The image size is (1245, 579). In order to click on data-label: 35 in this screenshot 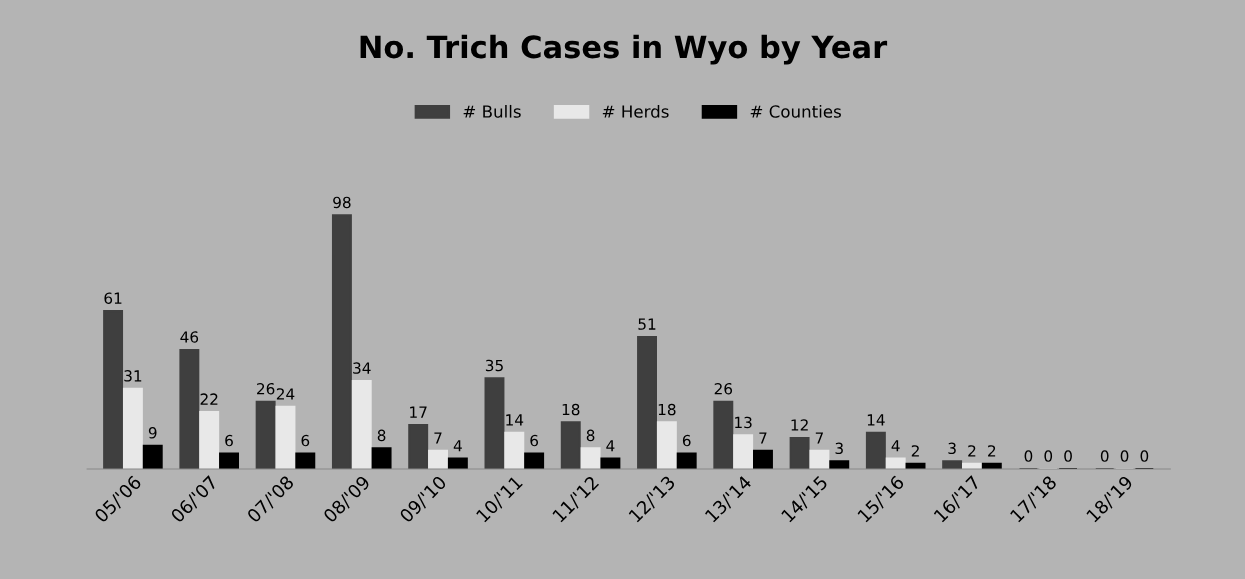, I will do `click(494, 365)`.